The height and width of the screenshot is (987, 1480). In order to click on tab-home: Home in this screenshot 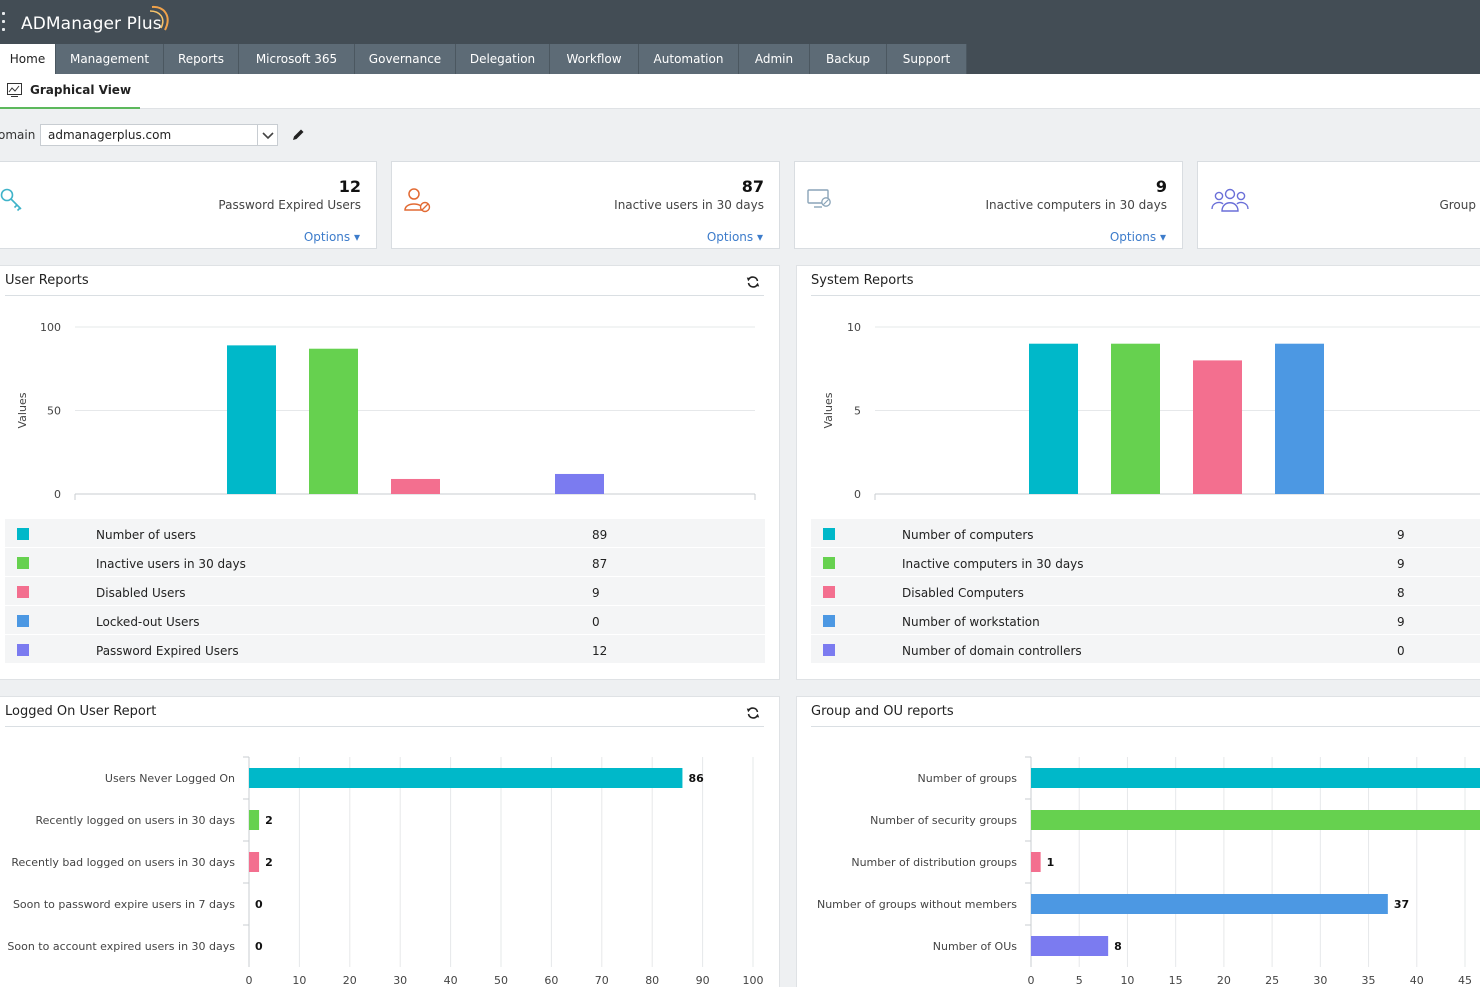, I will do `click(28, 59)`.